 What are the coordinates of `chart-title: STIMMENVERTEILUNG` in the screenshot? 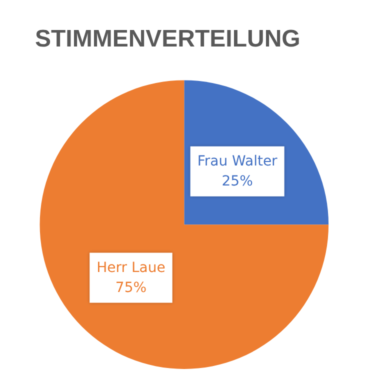 It's located at (167, 39).